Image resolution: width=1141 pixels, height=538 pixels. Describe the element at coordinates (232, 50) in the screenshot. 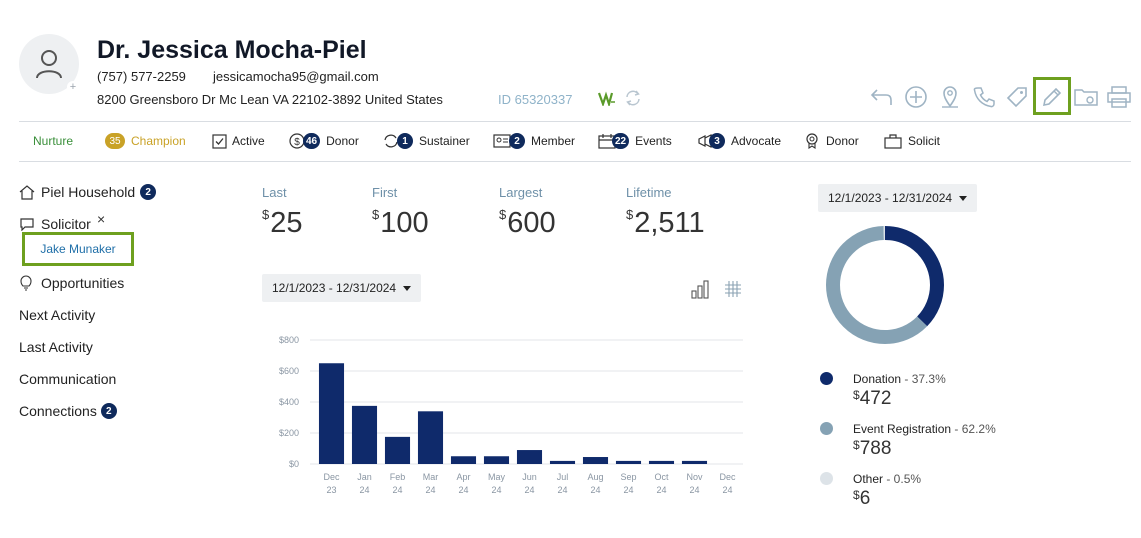

I see `contact-name: Dr. Jessica Mocha-Piel` at that location.